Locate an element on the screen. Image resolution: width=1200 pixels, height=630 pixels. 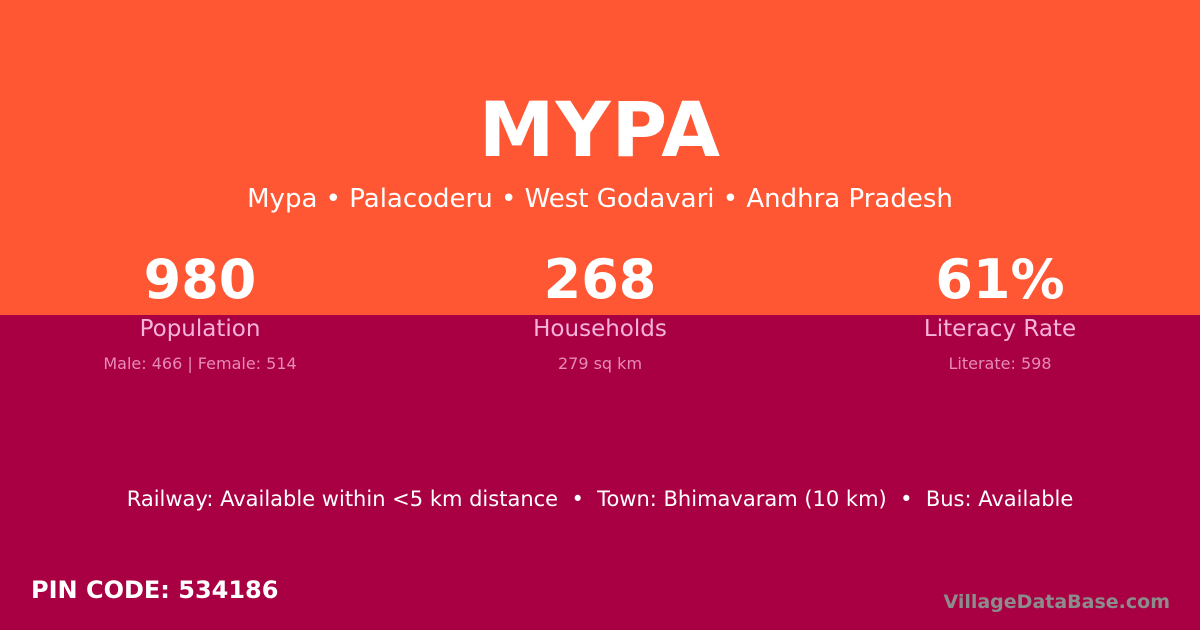
literacy-value: 61% is located at coordinates (1000, 279).